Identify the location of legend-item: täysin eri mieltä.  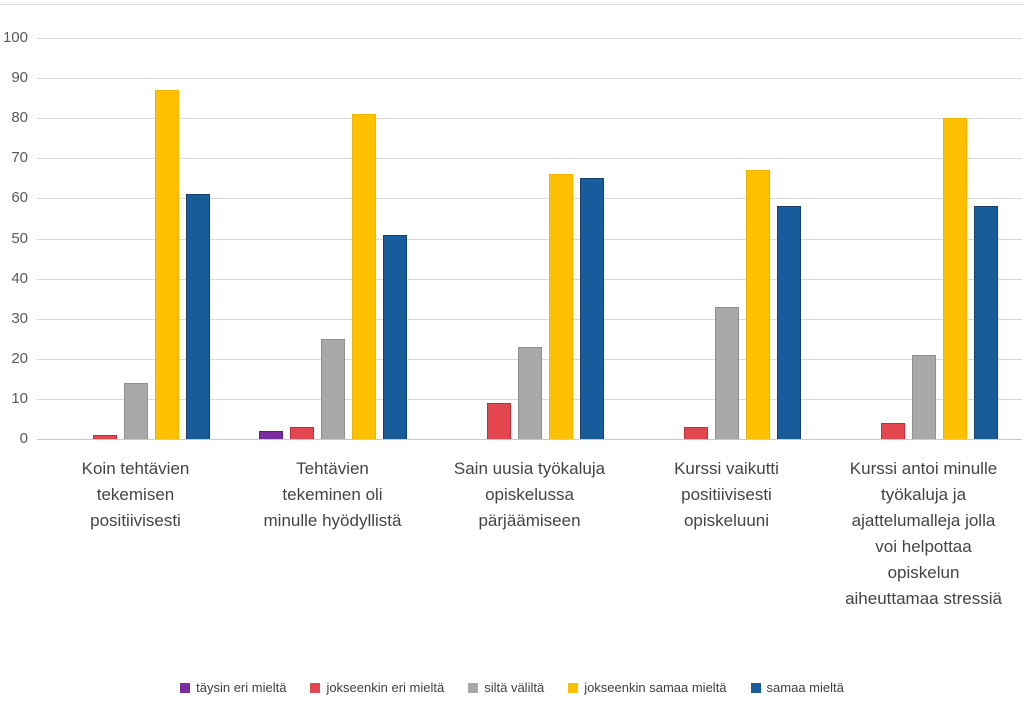
(233, 687).